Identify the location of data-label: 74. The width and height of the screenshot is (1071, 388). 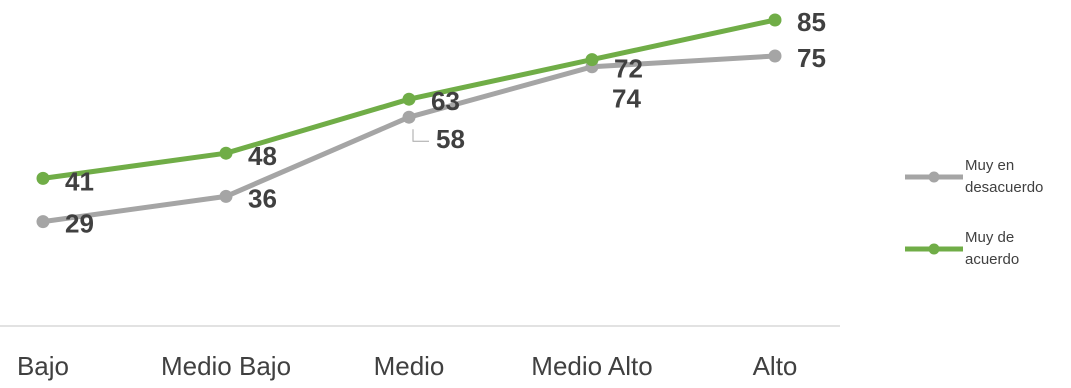
(626, 98).